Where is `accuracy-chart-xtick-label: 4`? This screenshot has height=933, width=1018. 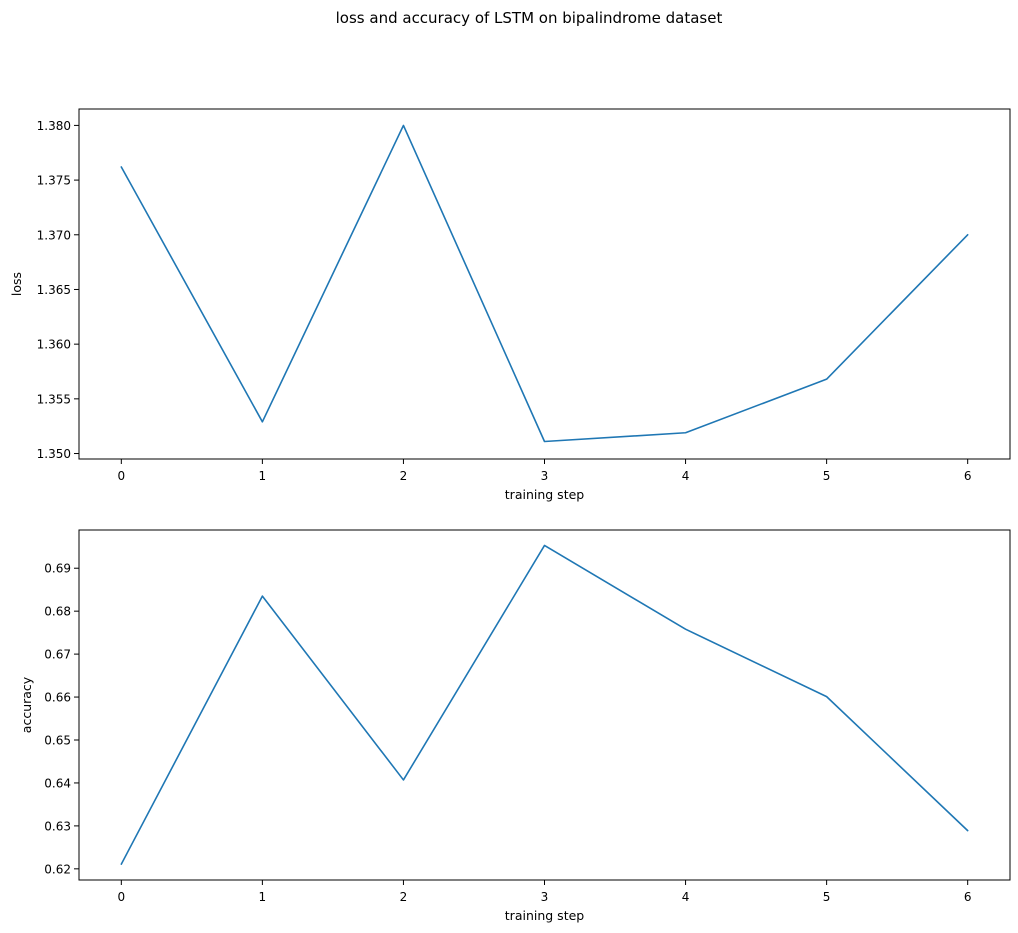 accuracy-chart-xtick-label: 4 is located at coordinates (686, 897).